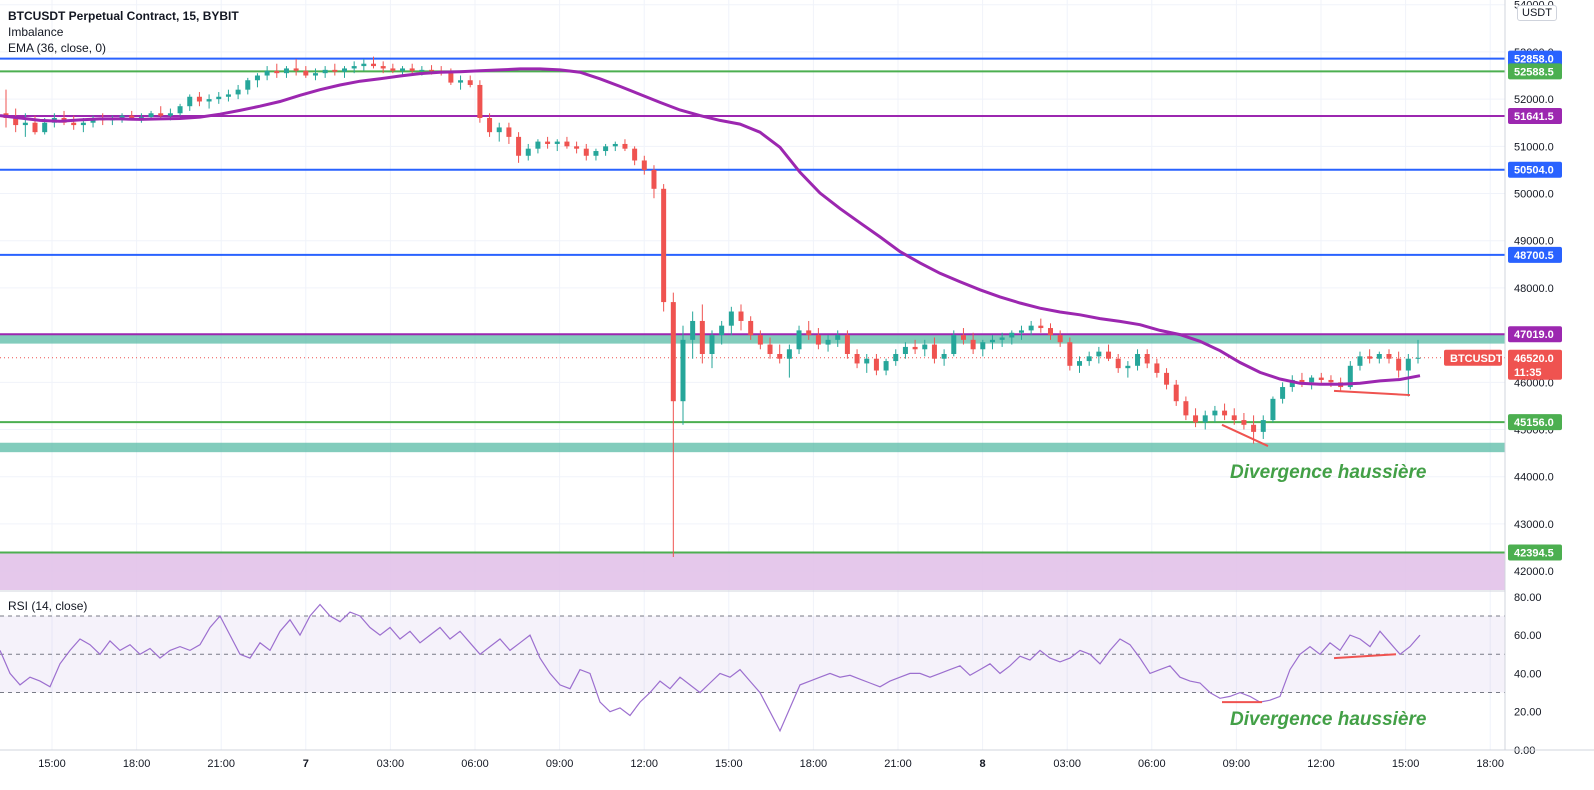 Image resolution: width=1594 pixels, height=790 pixels. I want to click on price-tag: 51641.5, so click(1535, 116).